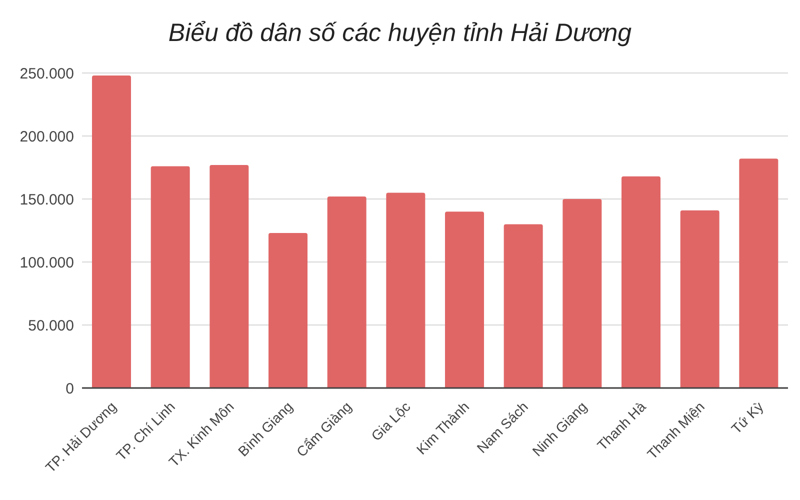 The height and width of the screenshot is (500, 800). I want to click on y-tick-label: 250.000, so click(47, 73).